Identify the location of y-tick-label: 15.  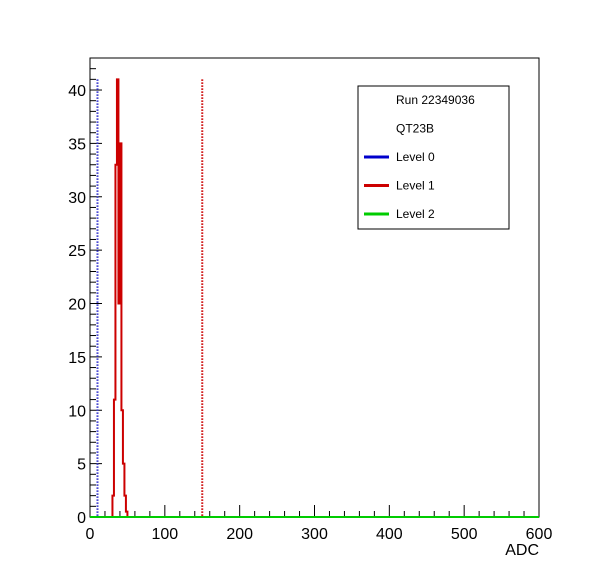
(77, 358).